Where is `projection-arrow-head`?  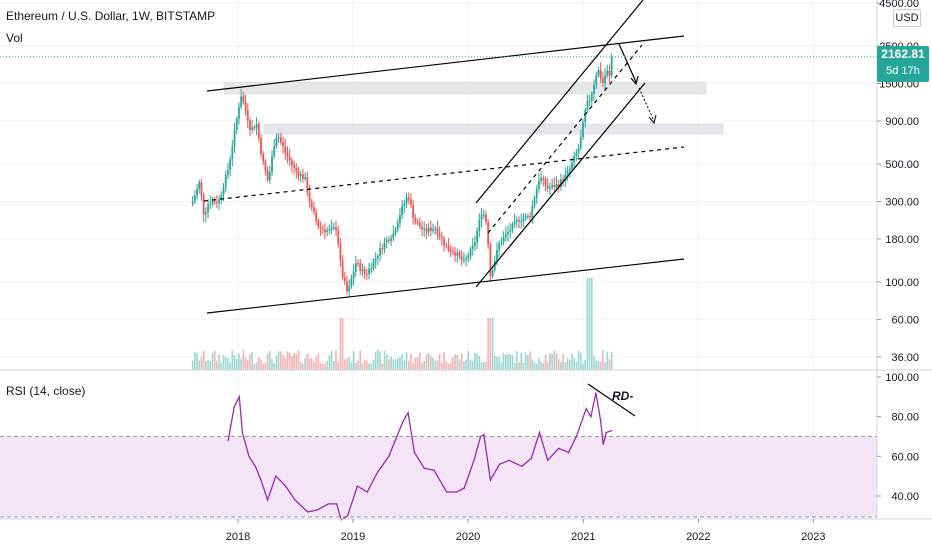
projection-arrow-head is located at coordinates (634, 80).